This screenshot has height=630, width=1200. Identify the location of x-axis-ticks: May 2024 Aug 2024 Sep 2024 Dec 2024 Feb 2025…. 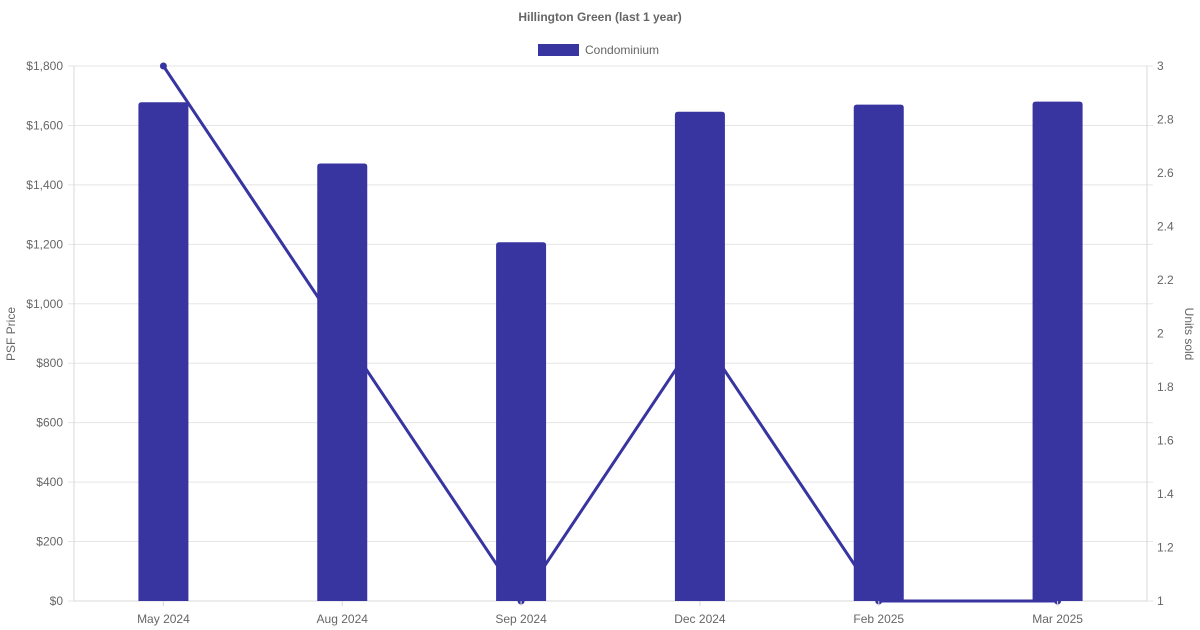
(610, 613).